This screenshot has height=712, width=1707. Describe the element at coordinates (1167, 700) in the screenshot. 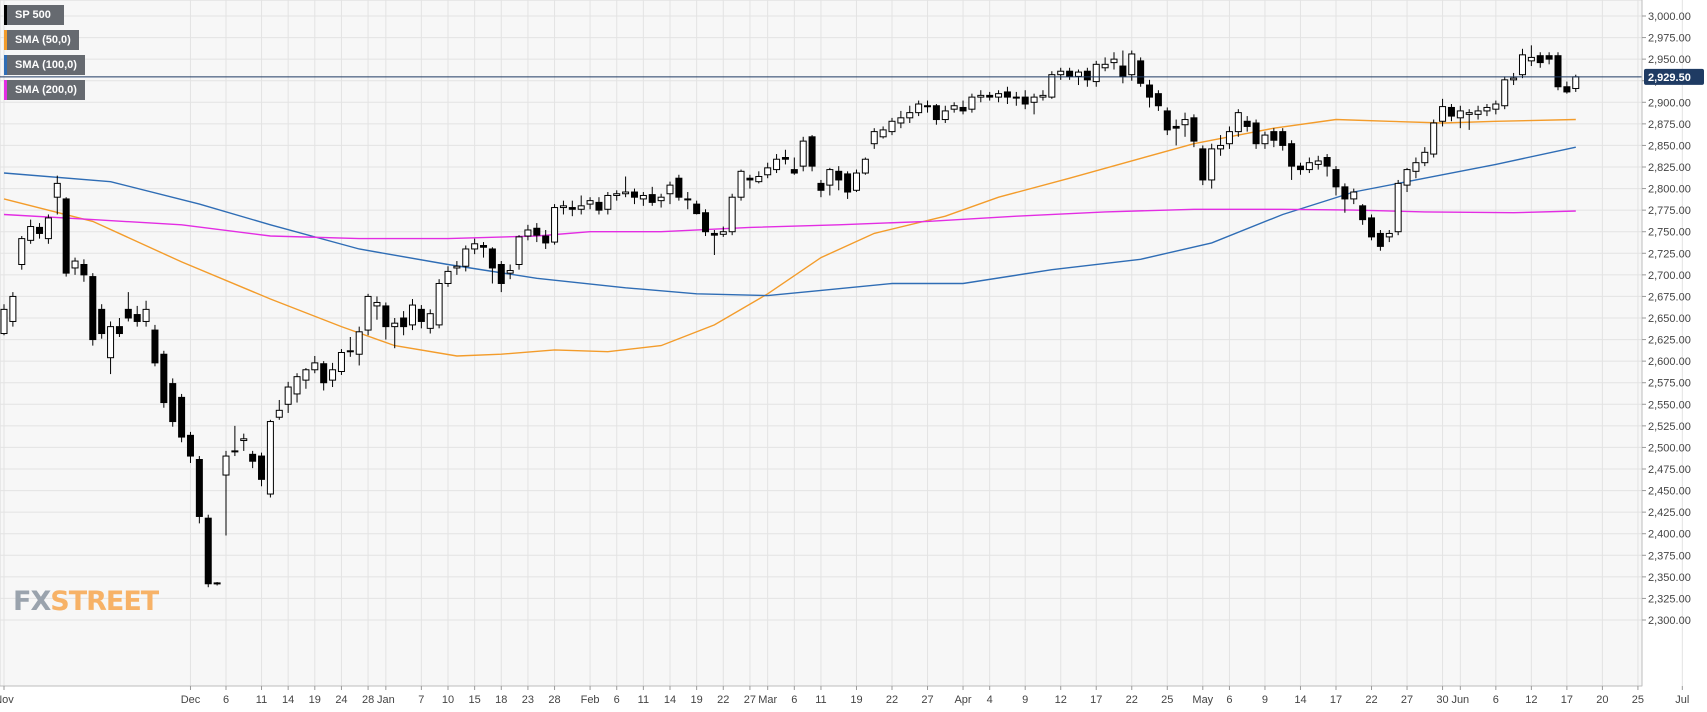

I see `x-tick-label: 25` at that location.